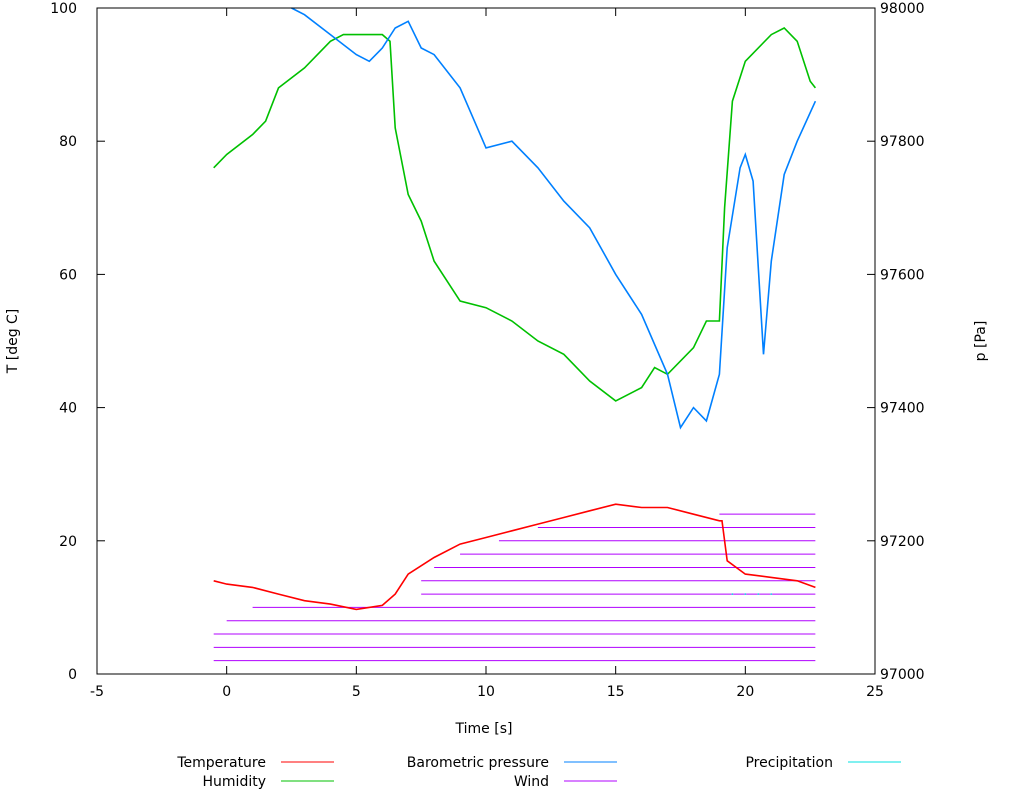  Describe the element at coordinates (63, 9) in the screenshot. I see `y-tick-label: 100` at that location.